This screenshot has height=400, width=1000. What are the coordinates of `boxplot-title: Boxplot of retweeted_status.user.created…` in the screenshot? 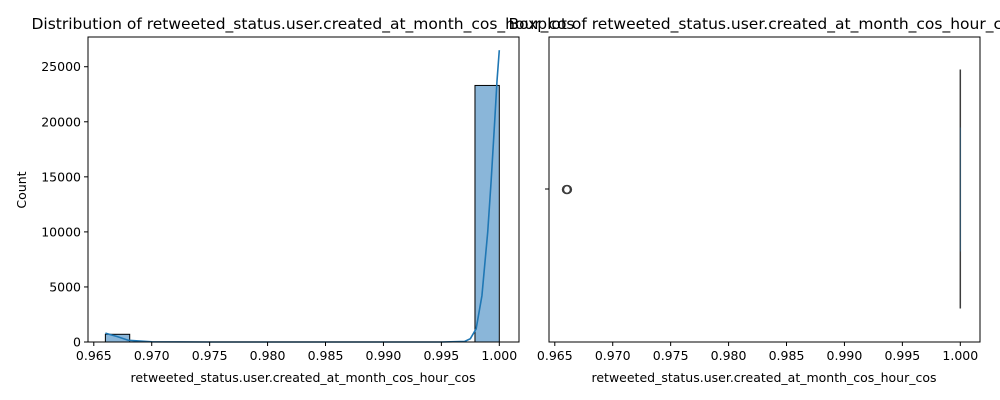 It's located at (754, 24).